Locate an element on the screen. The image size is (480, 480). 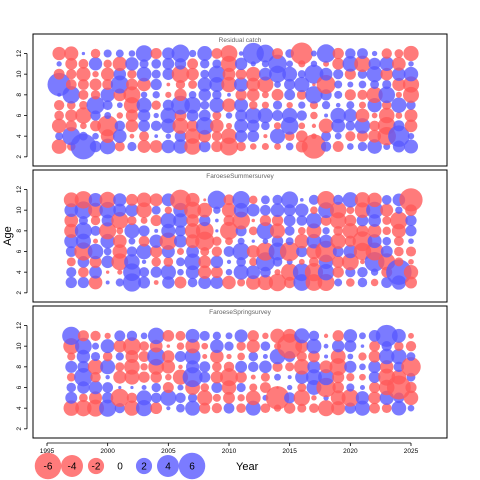
legend-label: -4 is located at coordinates (72, 467).